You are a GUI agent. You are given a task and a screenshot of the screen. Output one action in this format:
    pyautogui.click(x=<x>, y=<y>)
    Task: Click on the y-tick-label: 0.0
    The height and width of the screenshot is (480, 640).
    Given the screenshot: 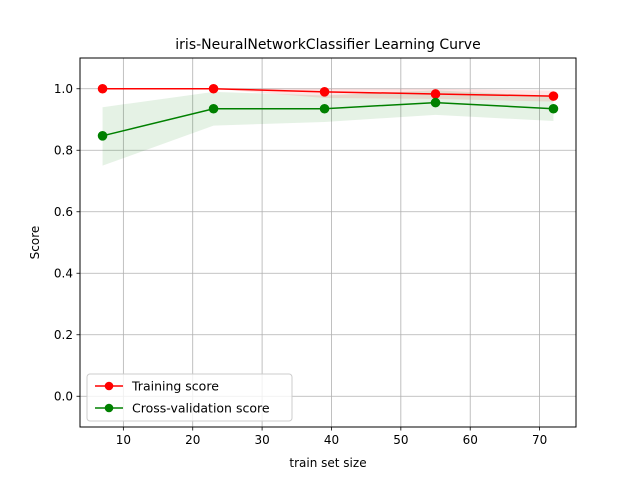 What is the action you would take?
    pyautogui.click(x=63, y=397)
    